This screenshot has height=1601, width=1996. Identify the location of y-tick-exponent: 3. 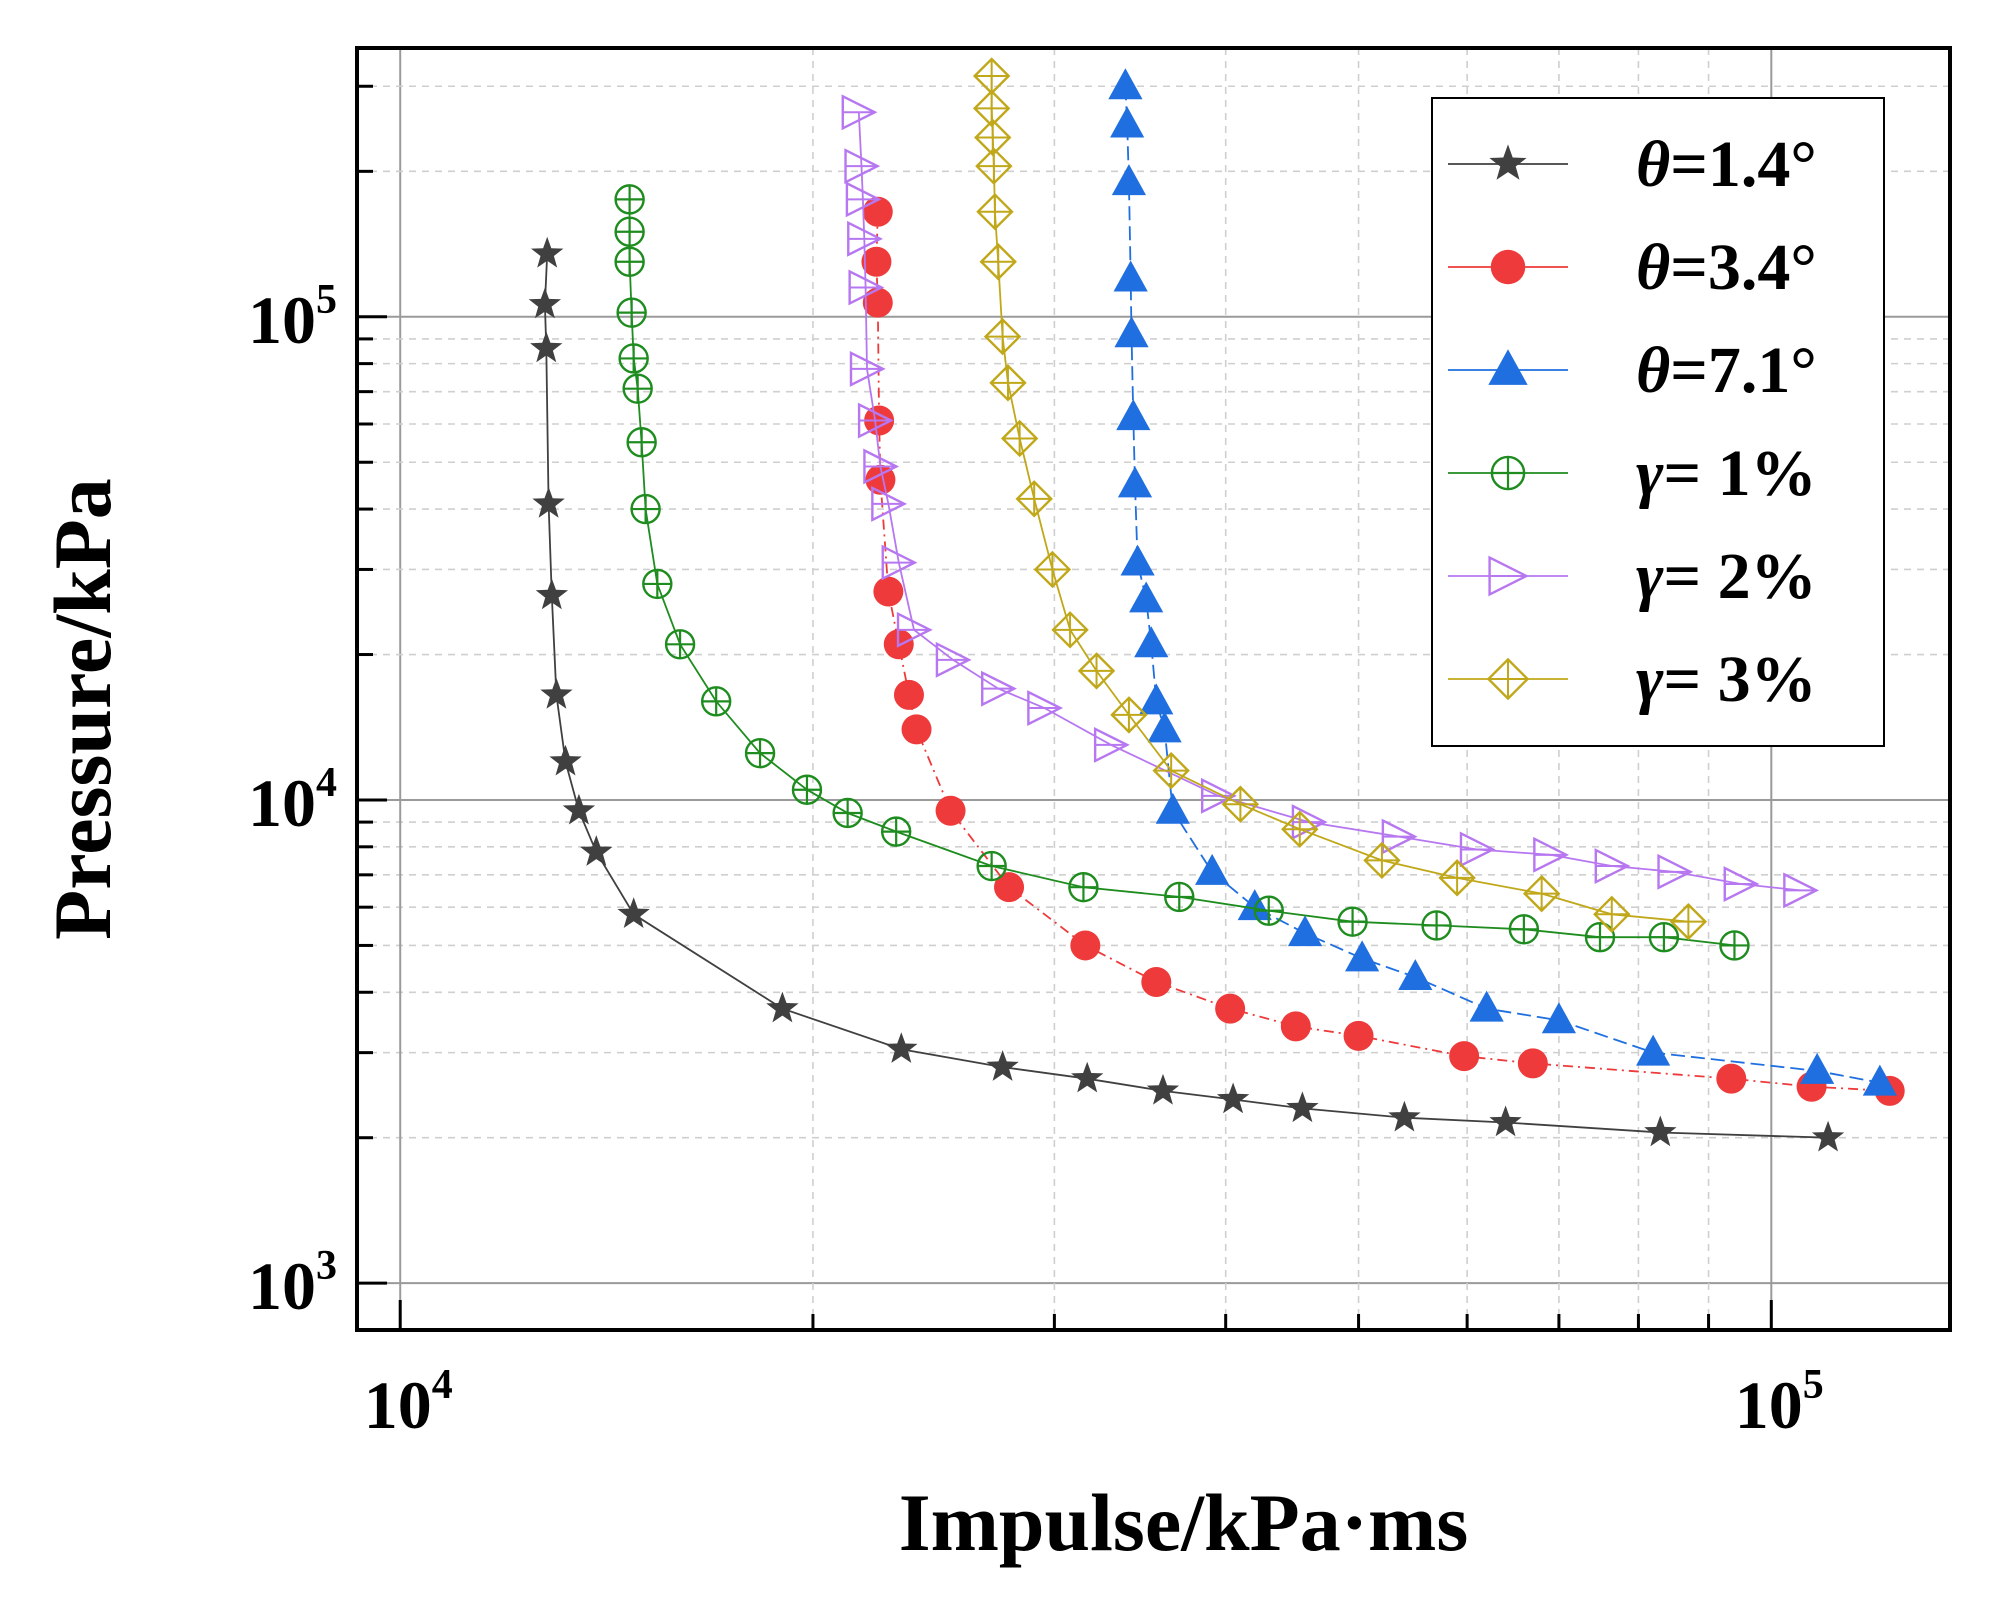
(326, 1266).